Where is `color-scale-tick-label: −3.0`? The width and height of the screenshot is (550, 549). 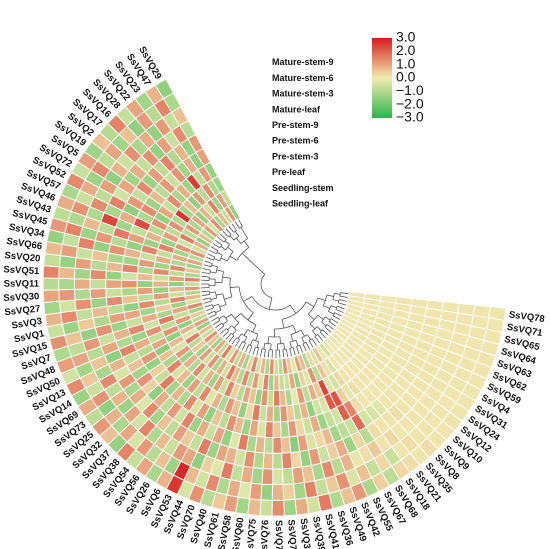 color-scale-tick-label: −3.0 is located at coordinates (410, 117).